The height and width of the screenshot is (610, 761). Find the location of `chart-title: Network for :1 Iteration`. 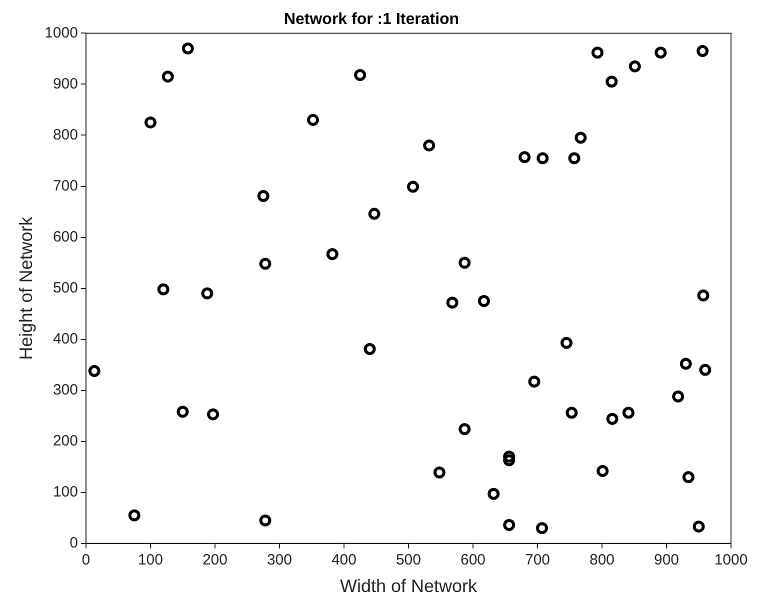

chart-title: Network for :1 Iteration is located at coordinates (372, 19).